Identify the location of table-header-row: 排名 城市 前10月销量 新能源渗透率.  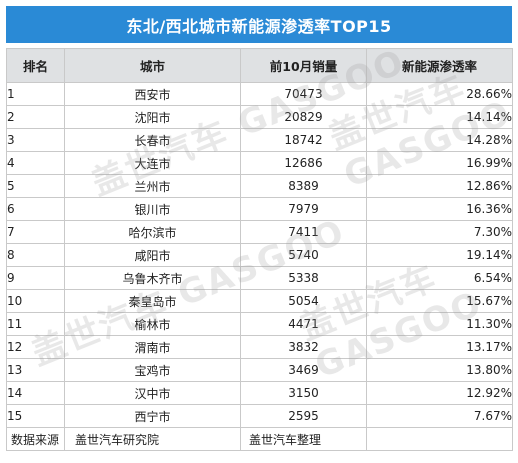
(259, 65).